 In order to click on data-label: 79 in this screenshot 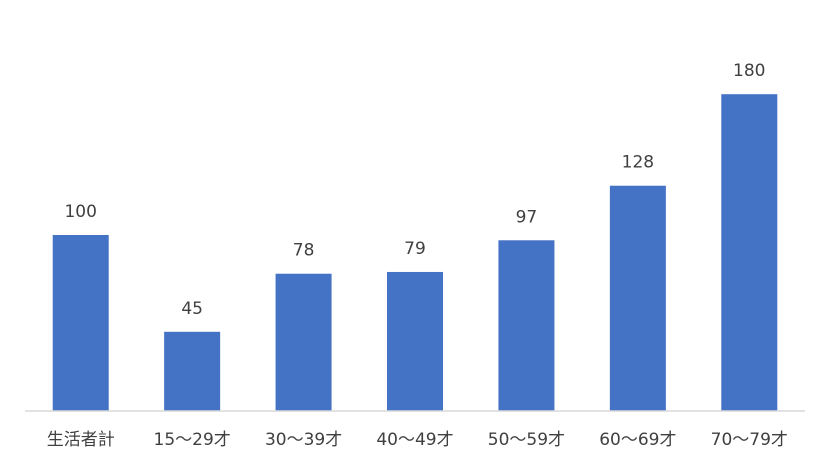, I will do `click(415, 249)`.